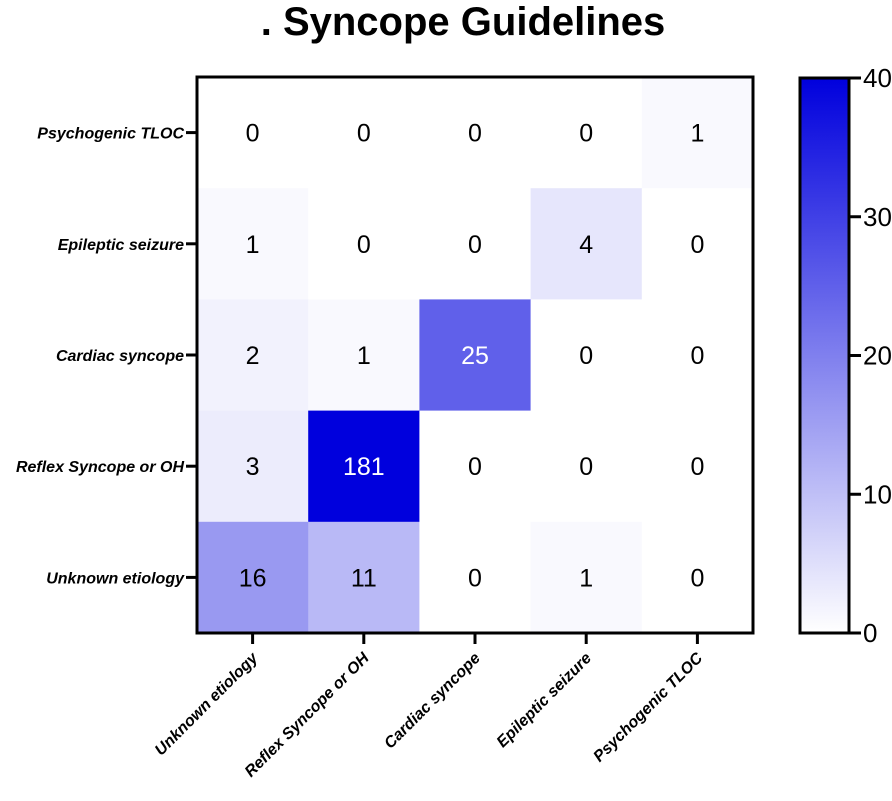 The height and width of the screenshot is (801, 892). I want to click on colorbar-tick-label: 0, so click(870, 633).